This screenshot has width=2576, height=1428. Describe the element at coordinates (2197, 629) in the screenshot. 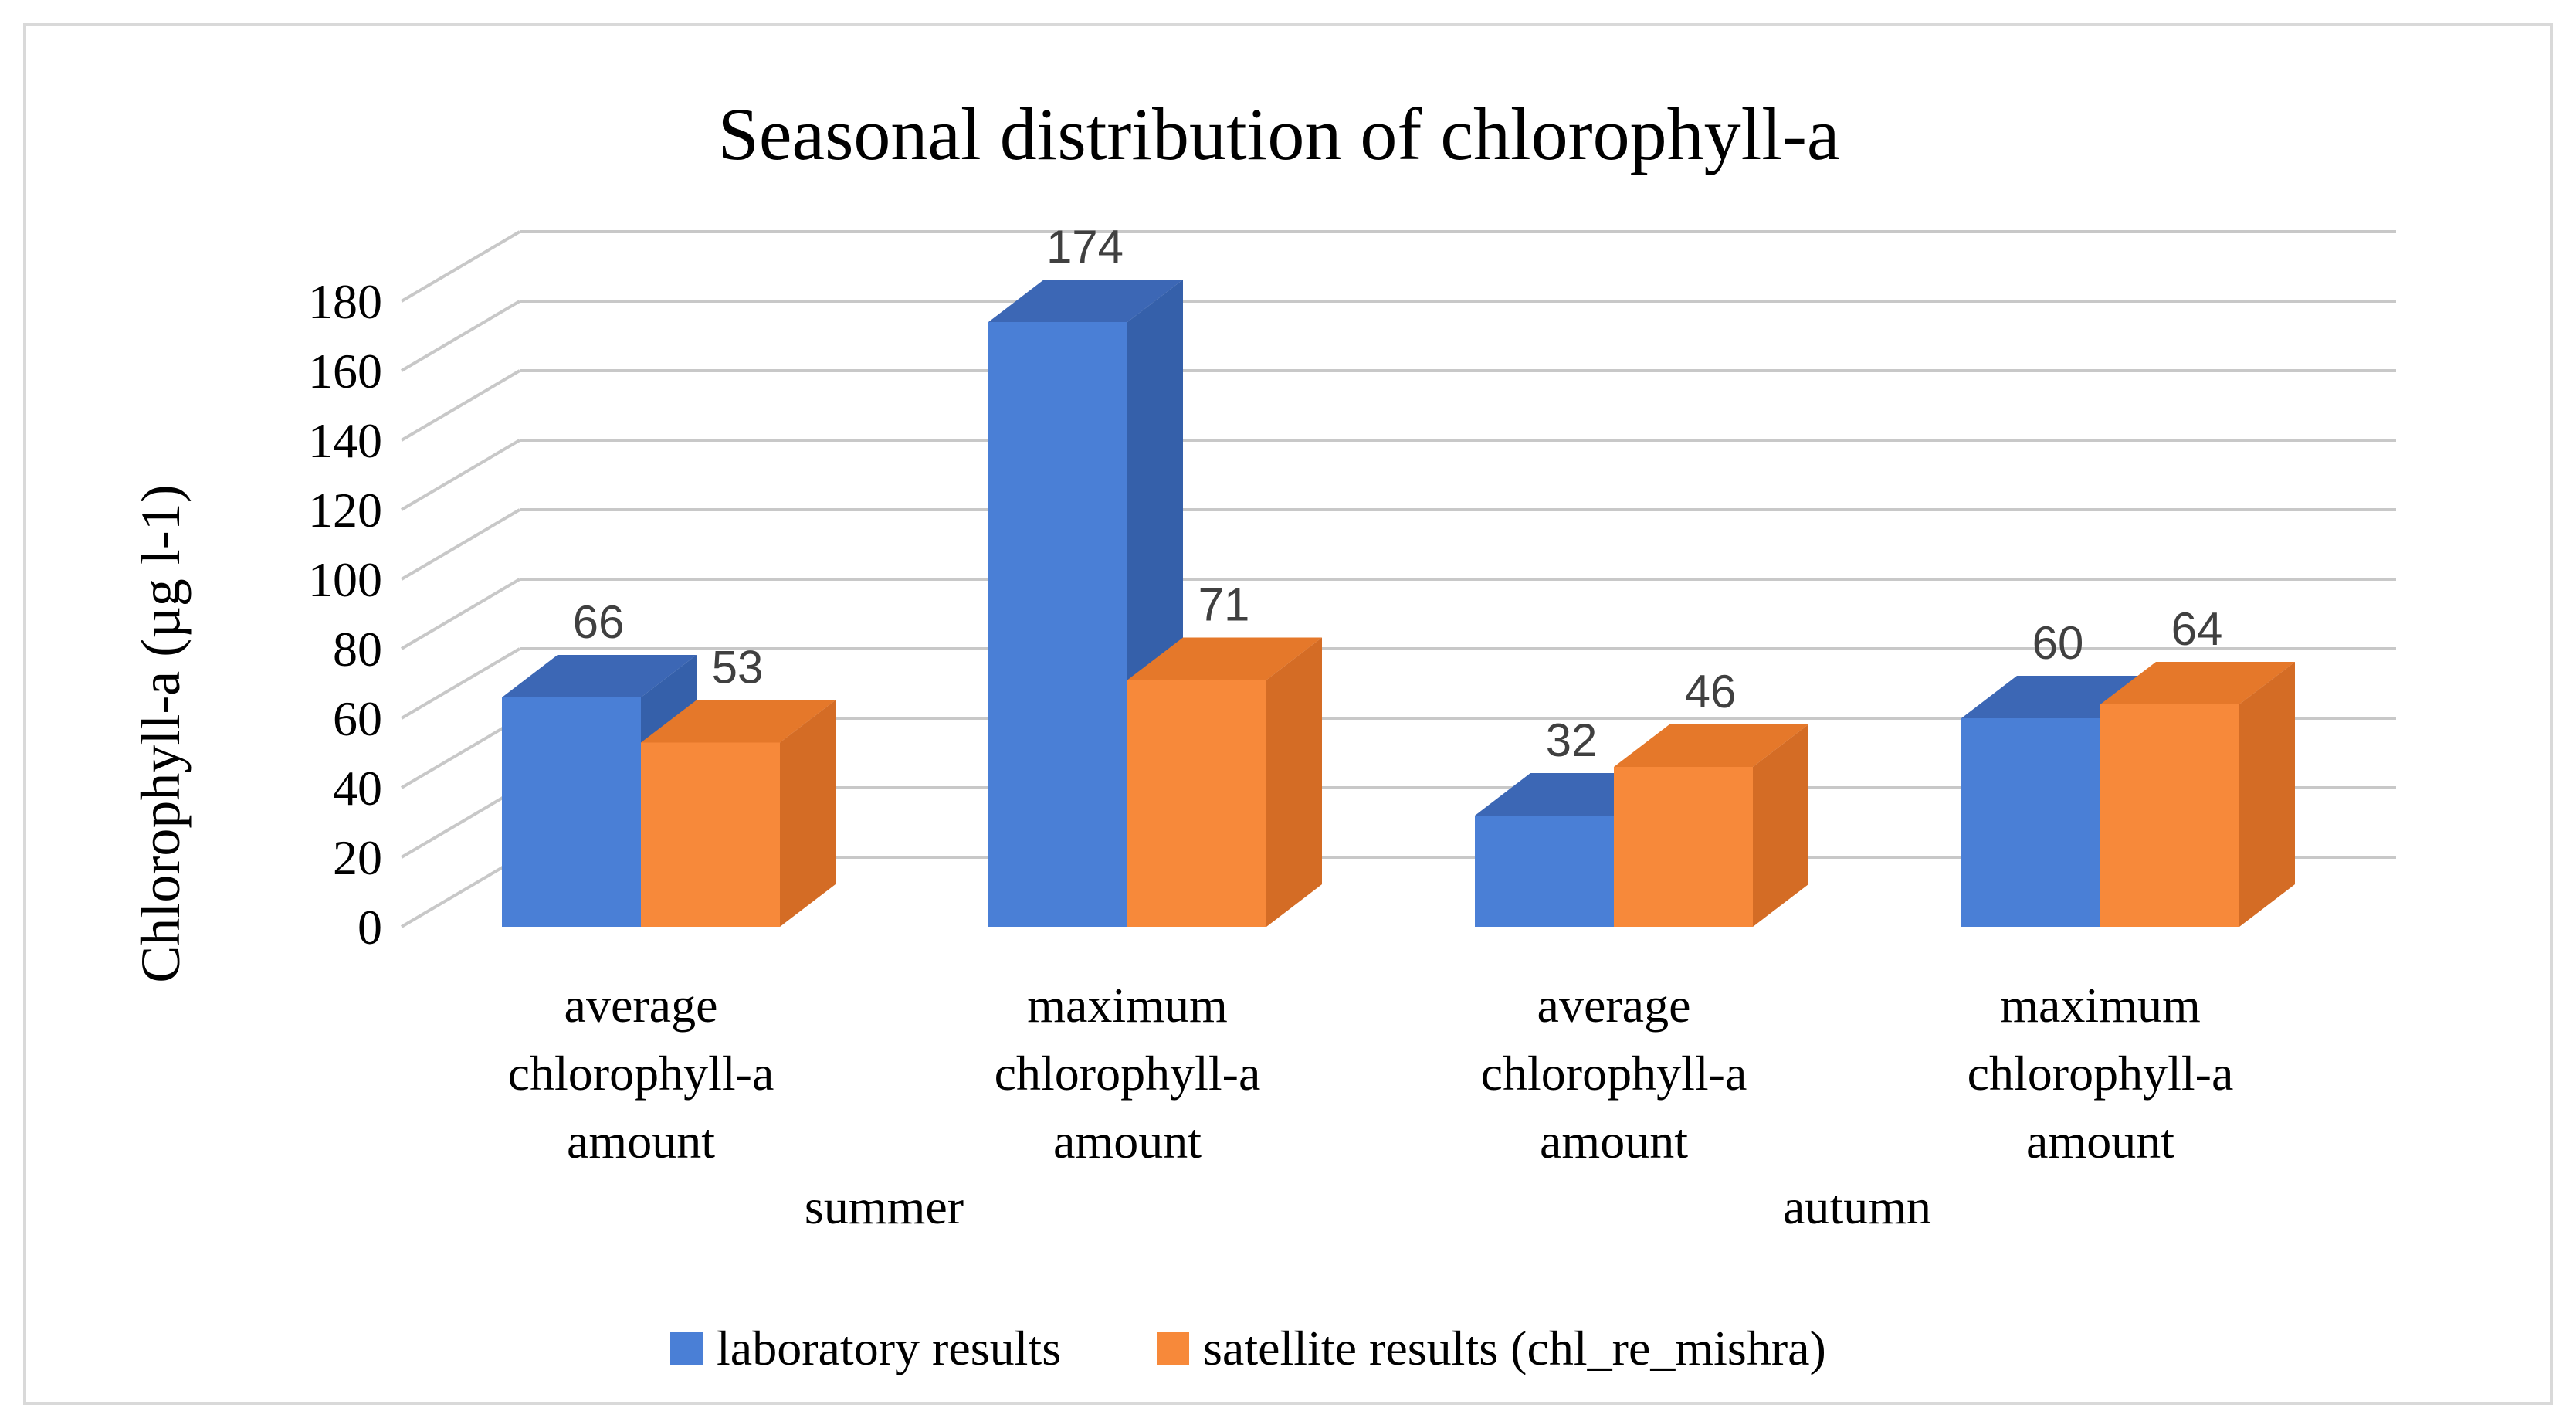

I see `data-label: 64` at that location.